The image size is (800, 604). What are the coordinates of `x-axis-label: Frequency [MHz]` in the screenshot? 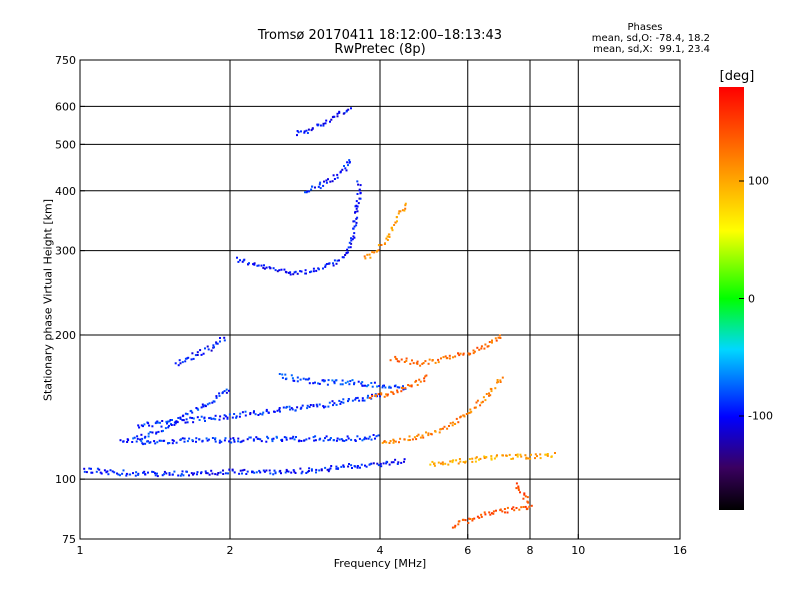 It's located at (380, 563).